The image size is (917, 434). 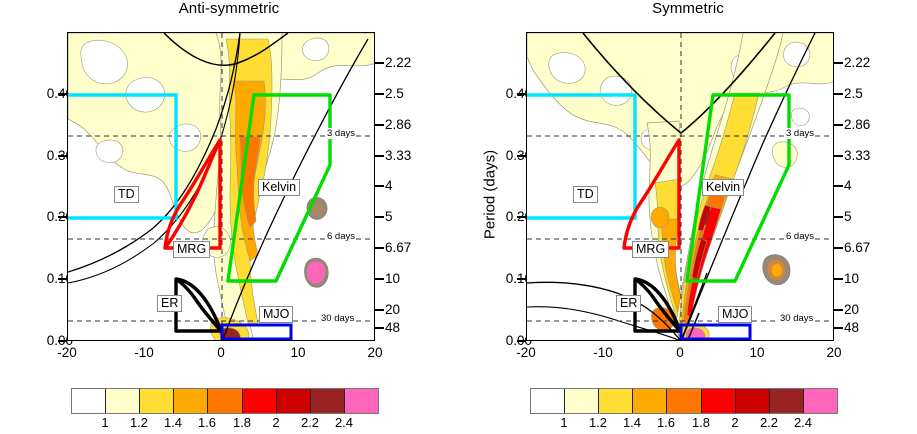 I want to click on panel-title-antisymmetric: Anti-symmetric, so click(x=229, y=8).